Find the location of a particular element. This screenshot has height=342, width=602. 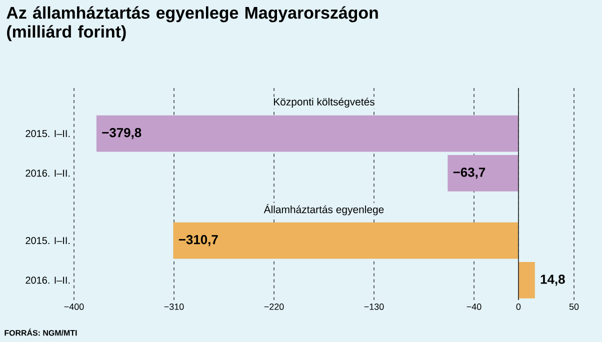

series-label: Központi költségvetés is located at coordinates (324, 103).